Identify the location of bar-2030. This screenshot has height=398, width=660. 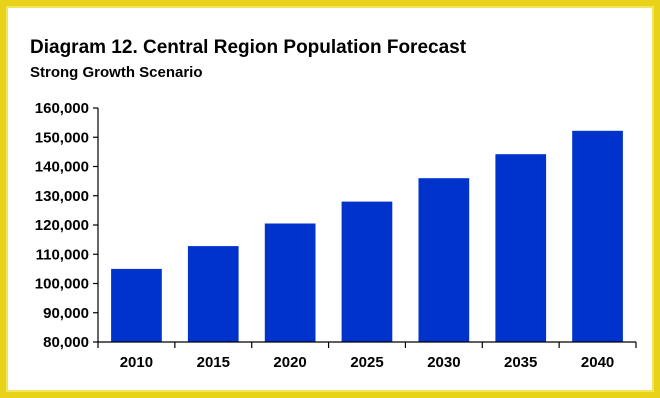
(444, 260).